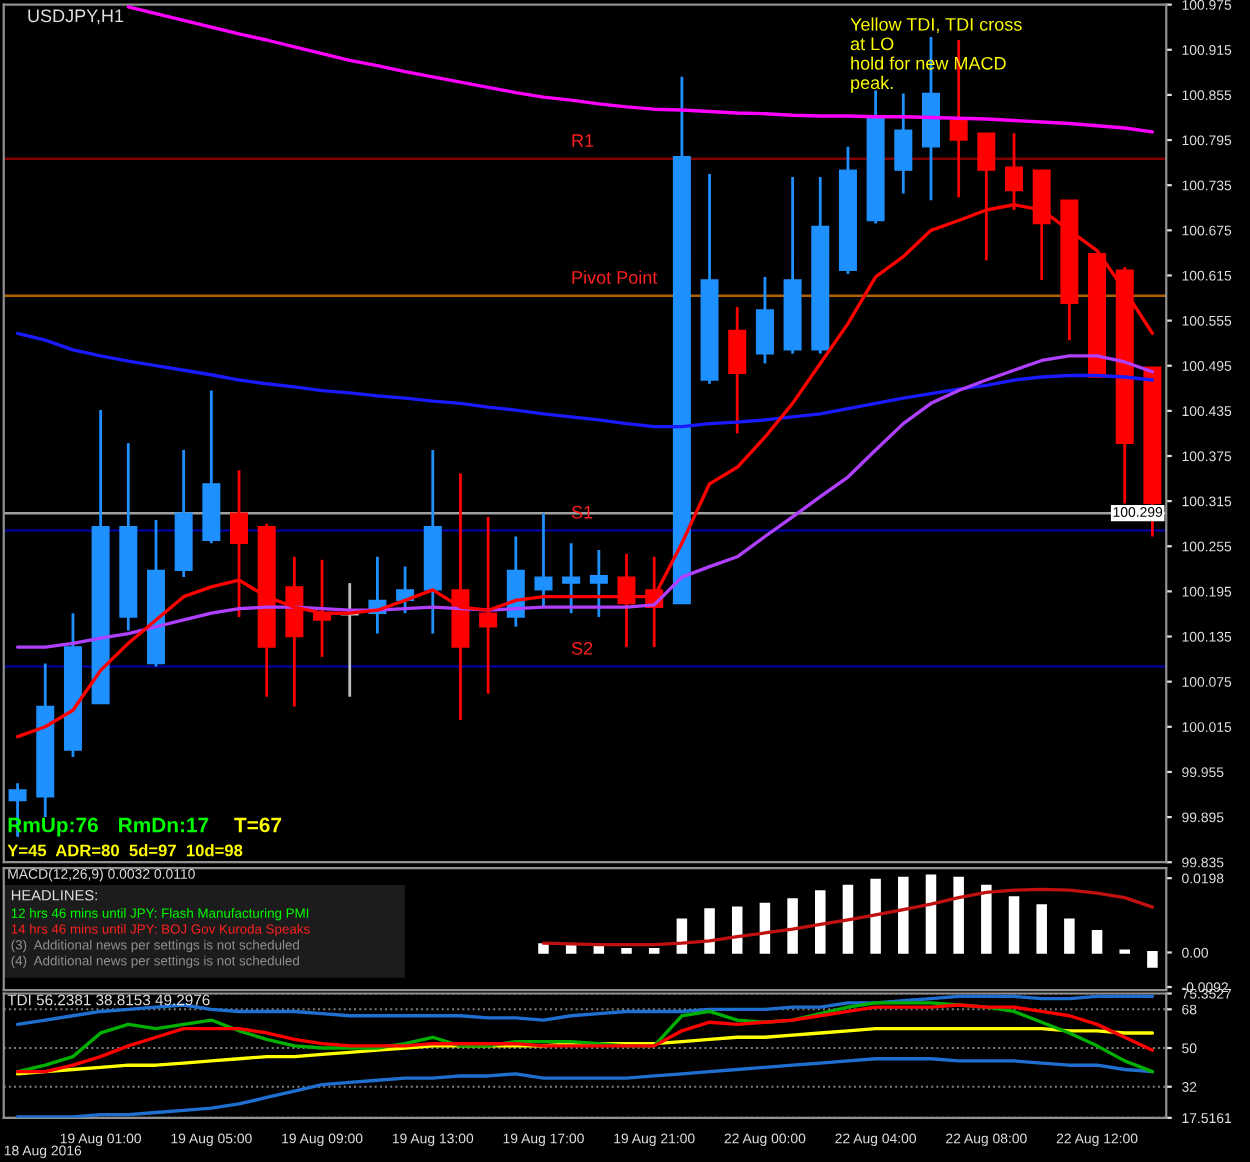 The image size is (1250, 1162). I want to click on annotation: T=67, so click(258, 825).